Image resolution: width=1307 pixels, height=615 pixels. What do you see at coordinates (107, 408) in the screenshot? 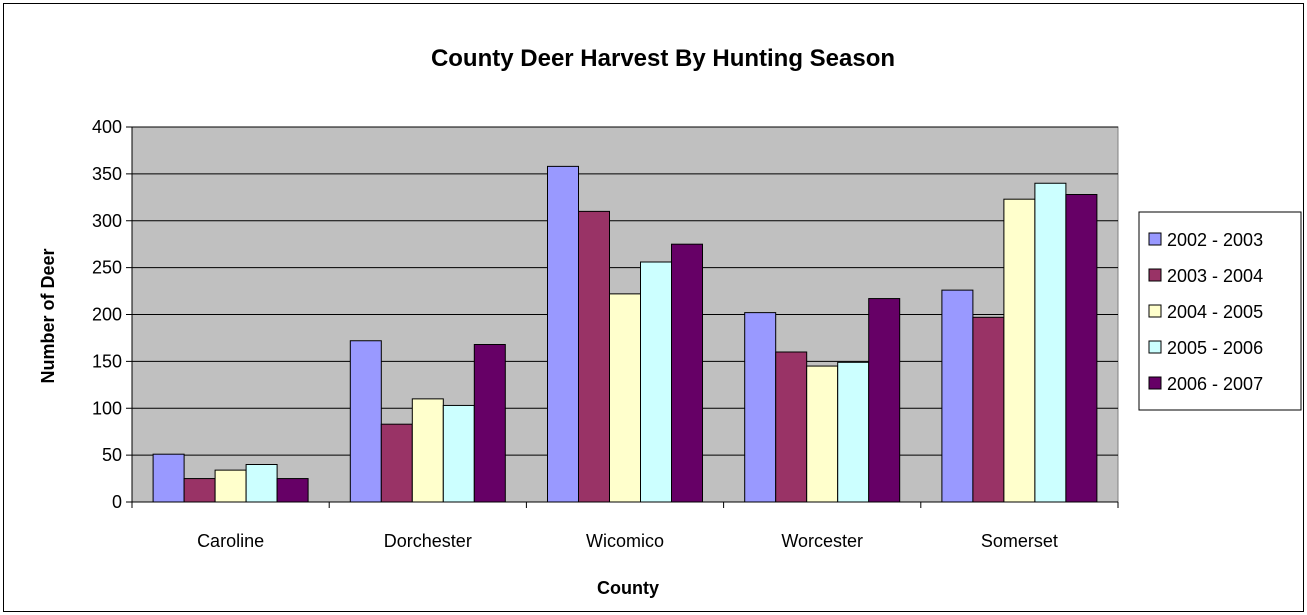
I see `y-tick-label: 100` at bounding box center [107, 408].